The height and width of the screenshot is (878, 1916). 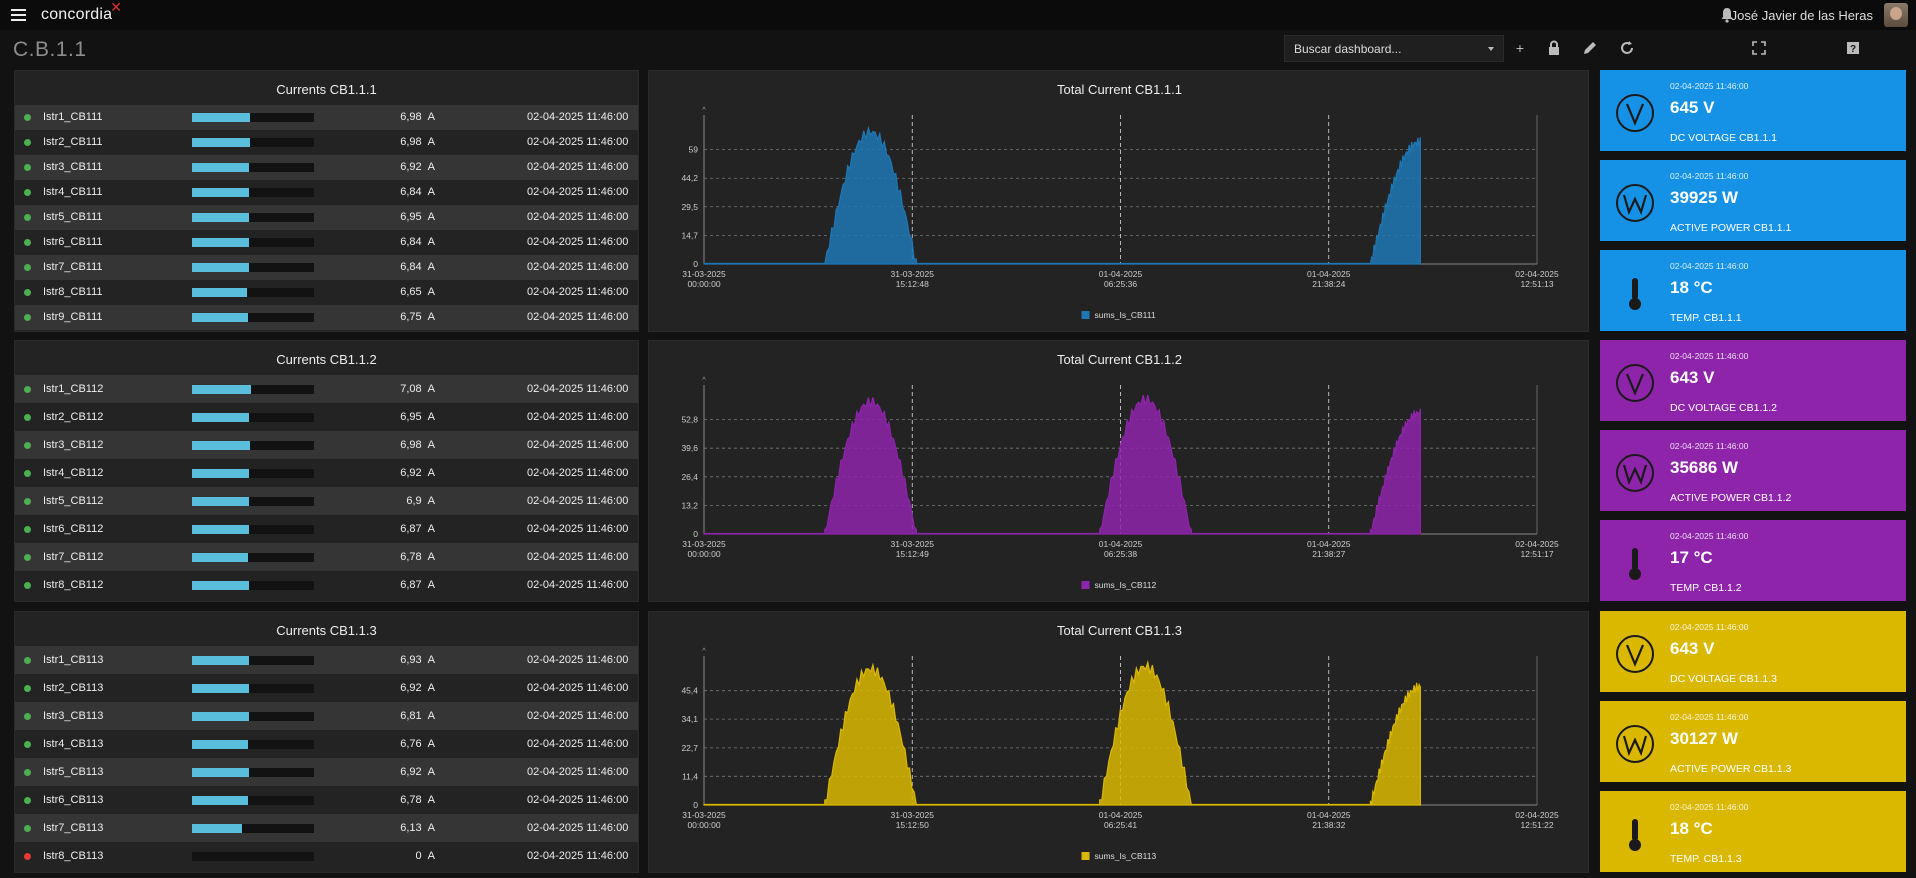 I want to click on table-row: Istr3_CB112 6,98 A 02-04-2025 11:46:00, so click(x=326, y=445).